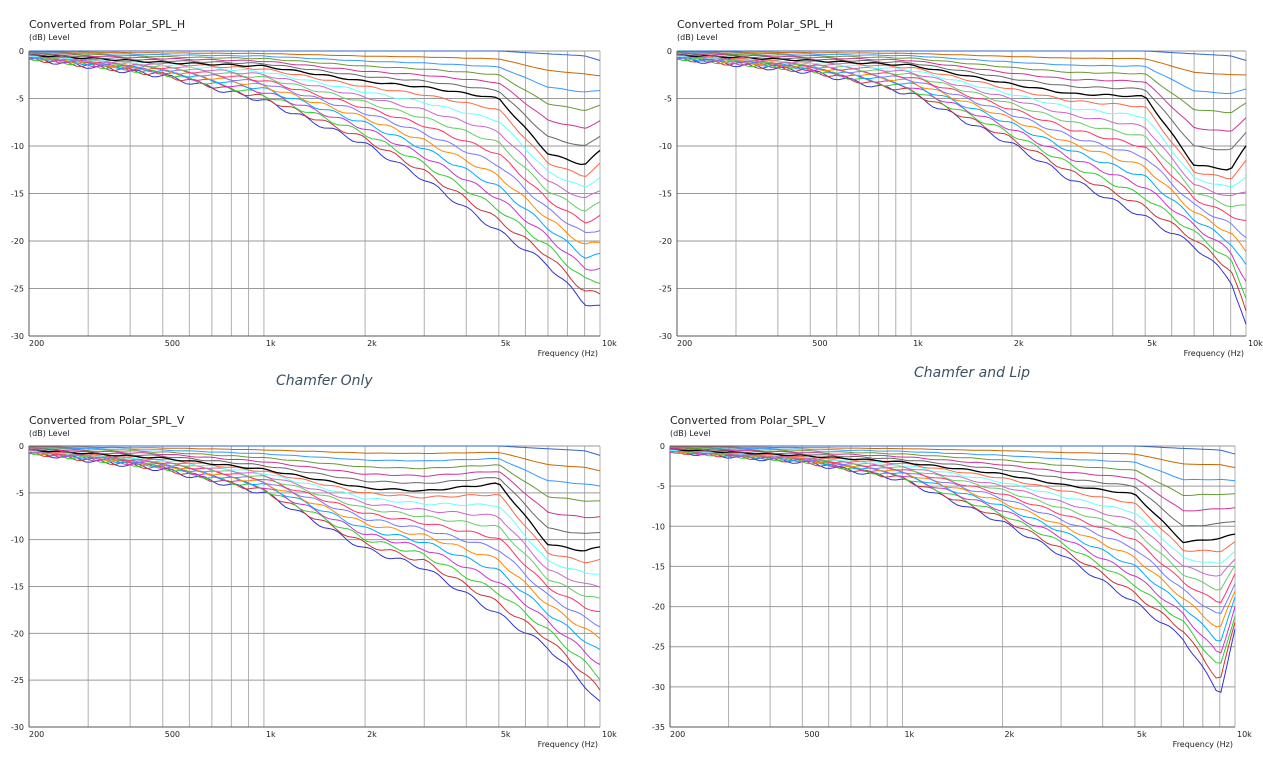  I want to click on chart-title: Converted from Polar_SPL_H, so click(755, 24).